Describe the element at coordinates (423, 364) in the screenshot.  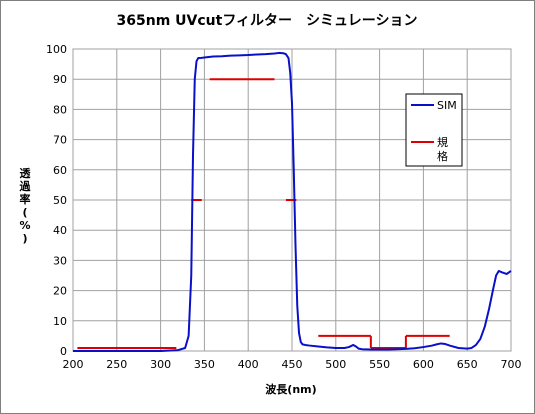
I see `x-tick-label: 600` at that location.